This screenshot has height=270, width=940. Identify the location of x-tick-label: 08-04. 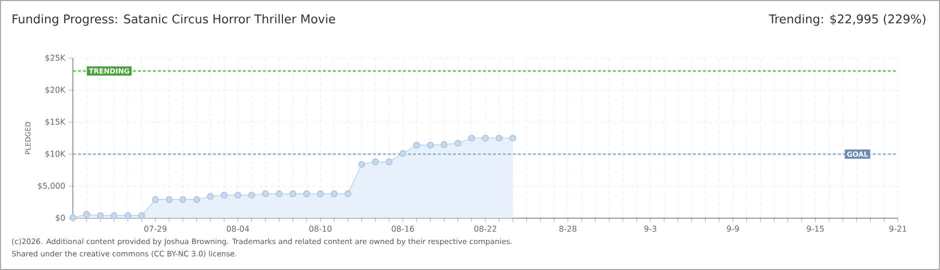
(238, 229).